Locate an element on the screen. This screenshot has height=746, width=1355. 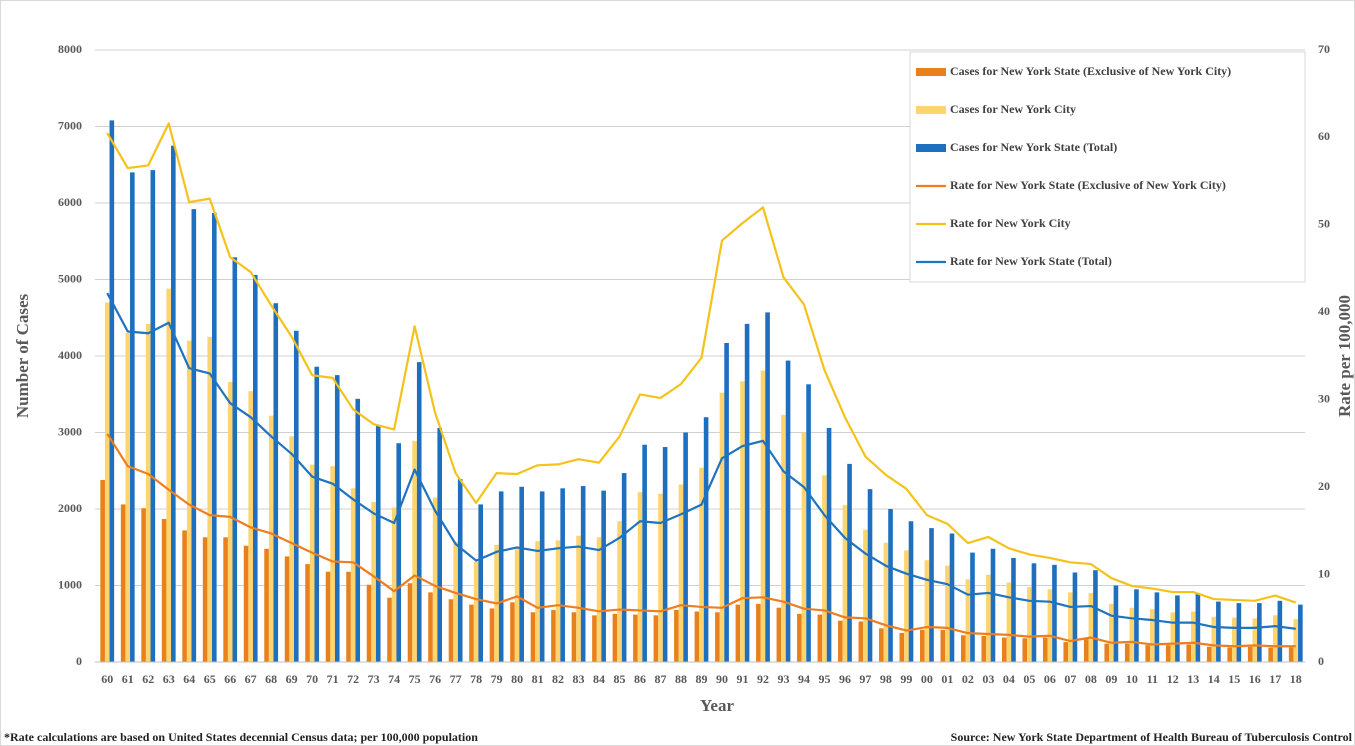
y-tick-label: 4000 is located at coordinates (70, 355).